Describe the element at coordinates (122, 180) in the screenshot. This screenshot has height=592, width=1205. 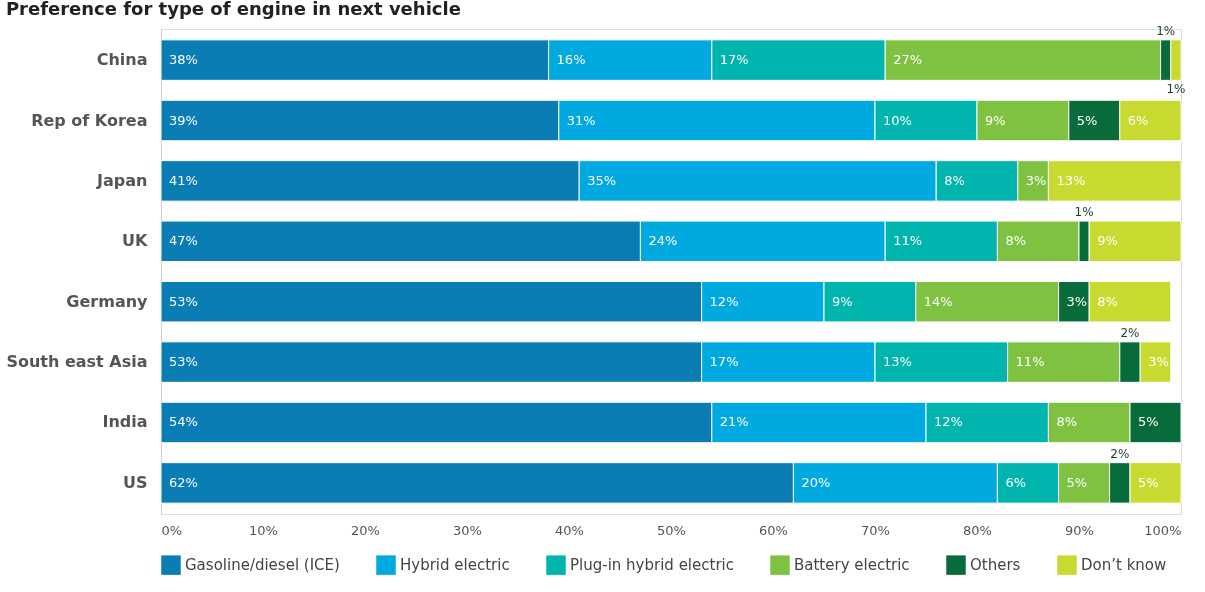
I see `y-tick-label: Japan` at that location.